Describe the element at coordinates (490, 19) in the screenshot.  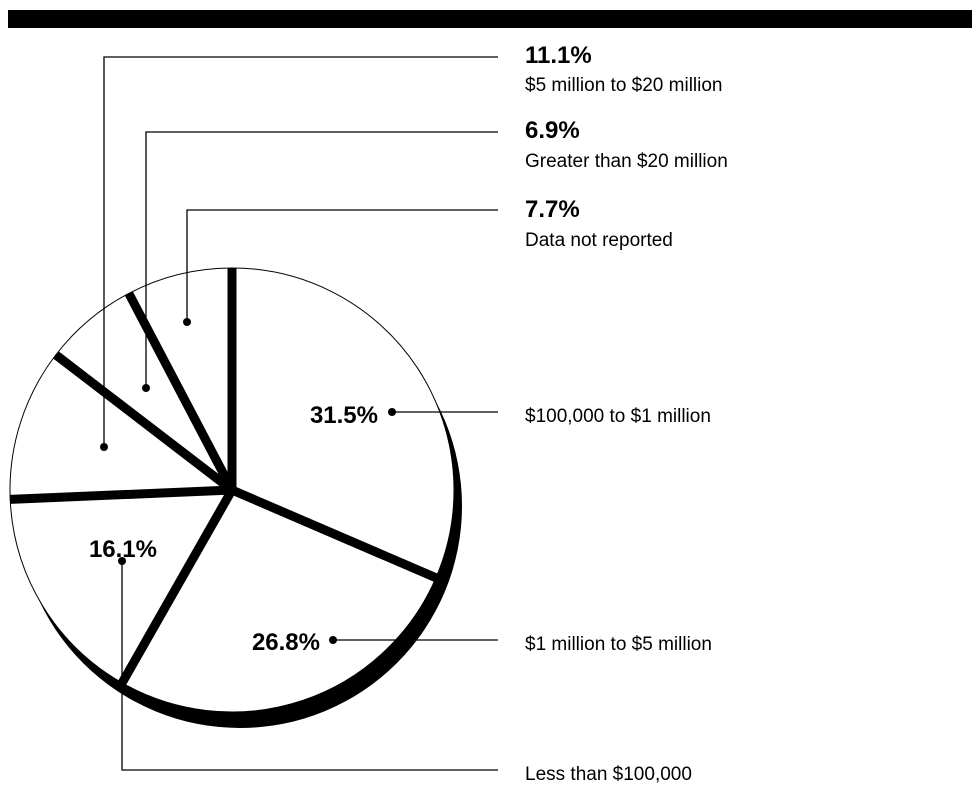
I see `top-bar` at that location.